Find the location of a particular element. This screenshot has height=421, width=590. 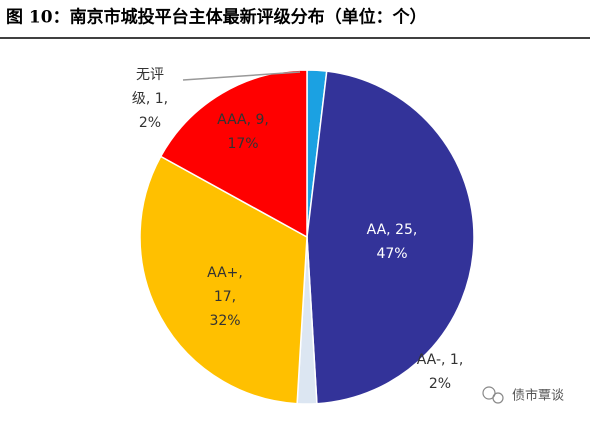

data-label: 32% is located at coordinates (224, 321).